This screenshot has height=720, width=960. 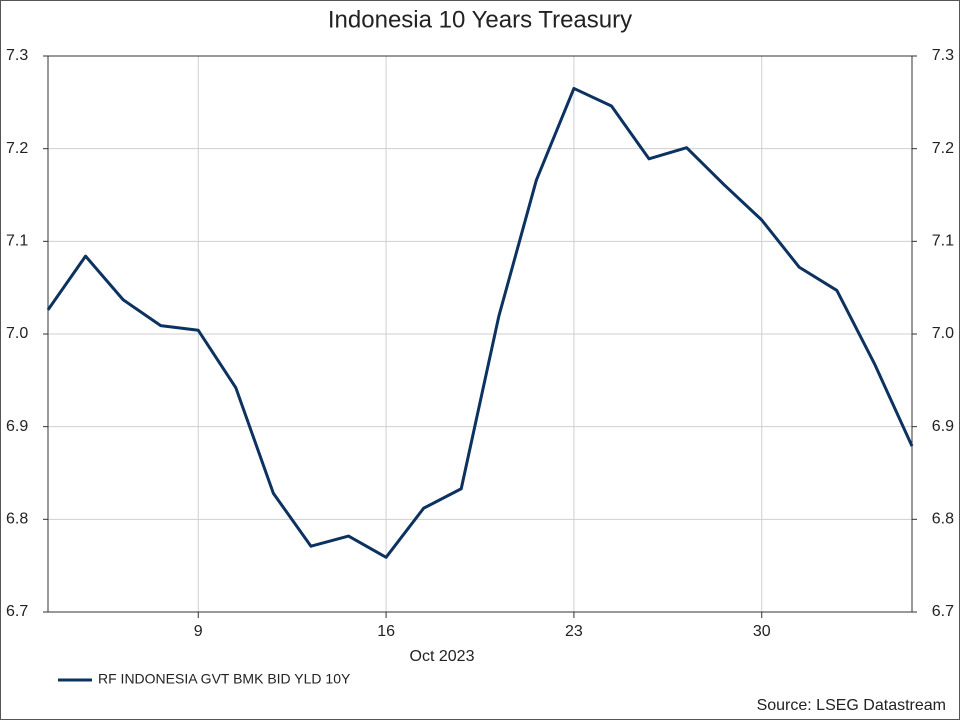 I want to click on y-tick-label: 7.0, so click(x=17, y=333).